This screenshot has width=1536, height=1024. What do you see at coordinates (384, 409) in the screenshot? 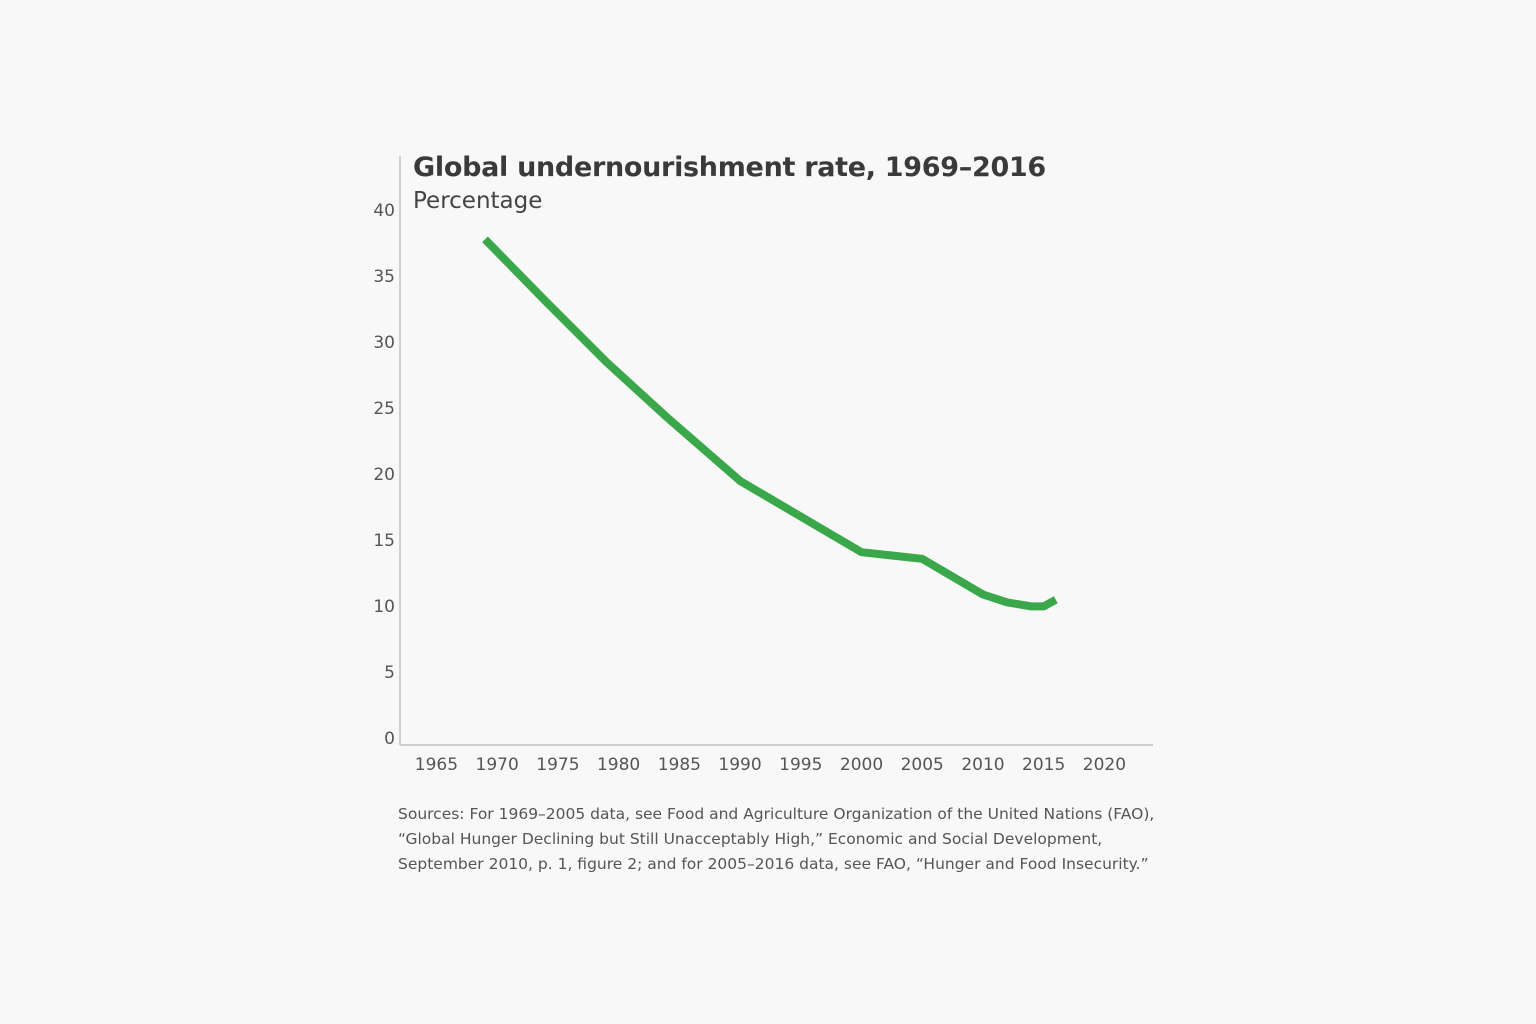
I see `y-tick-label: 25` at bounding box center [384, 409].